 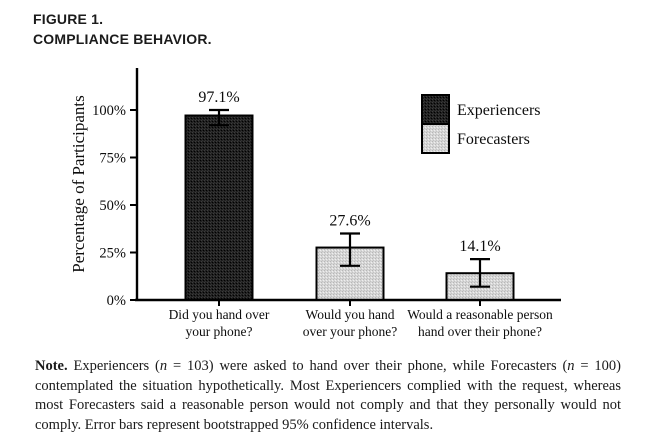 What do you see at coordinates (493, 139) in the screenshot?
I see `legend-label: Forecasters` at bounding box center [493, 139].